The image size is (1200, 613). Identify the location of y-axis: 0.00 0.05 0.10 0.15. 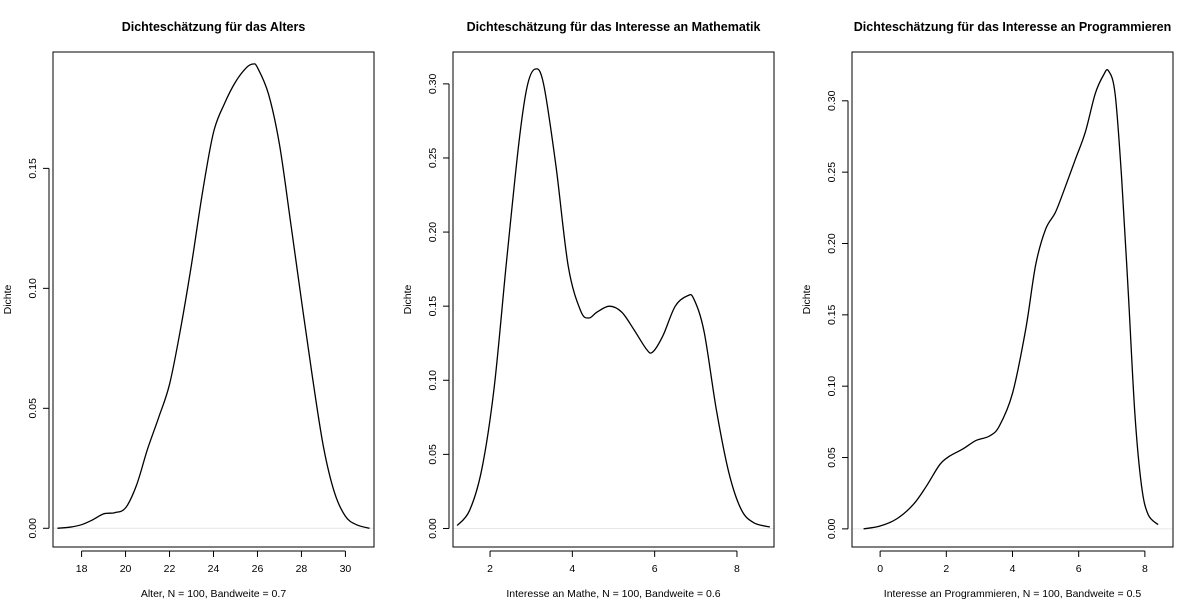
(38, 348).